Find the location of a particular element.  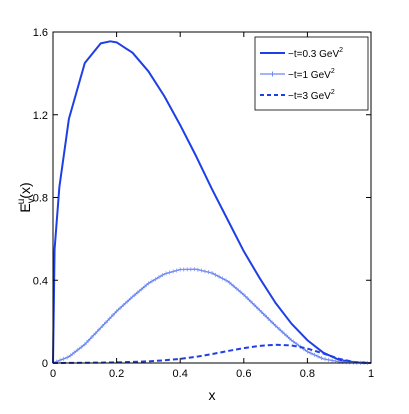

y-axis-label: Evu(x) is located at coordinates (26, 197).